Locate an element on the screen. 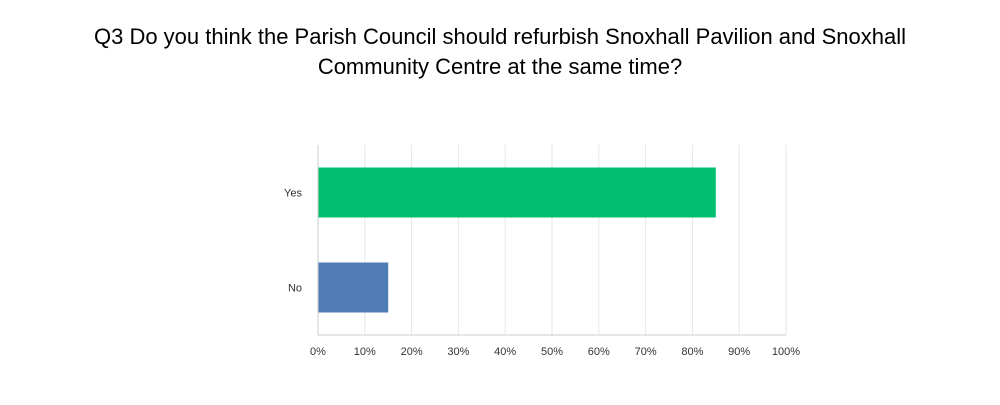 This screenshot has height=405, width=1000. y-category-label: No is located at coordinates (295, 289).